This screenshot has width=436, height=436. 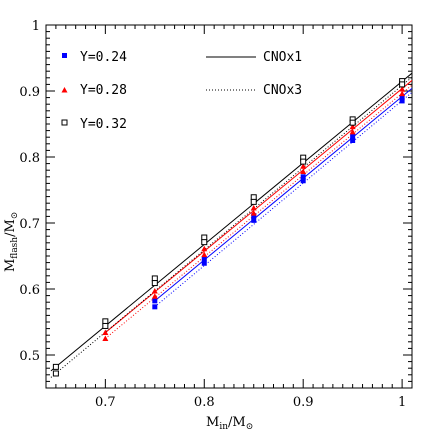 I want to click on legend: Y=0.24 Y=0.28 Y=0.32 CNOx1 CNOx3, so click(x=181, y=91).